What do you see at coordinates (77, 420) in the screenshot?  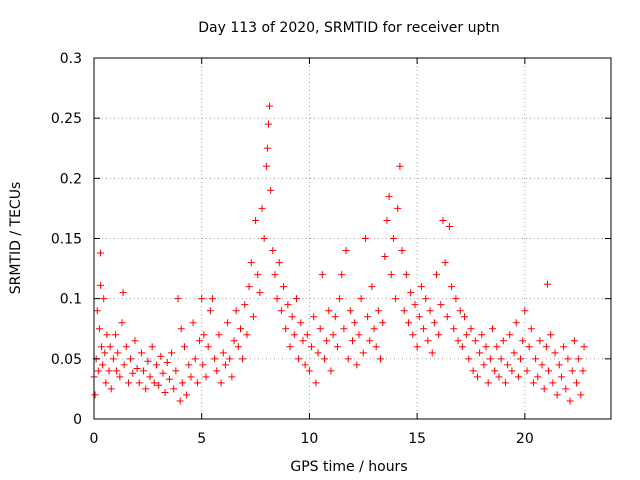 I see `y-tick-label: 0` at bounding box center [77, 420].